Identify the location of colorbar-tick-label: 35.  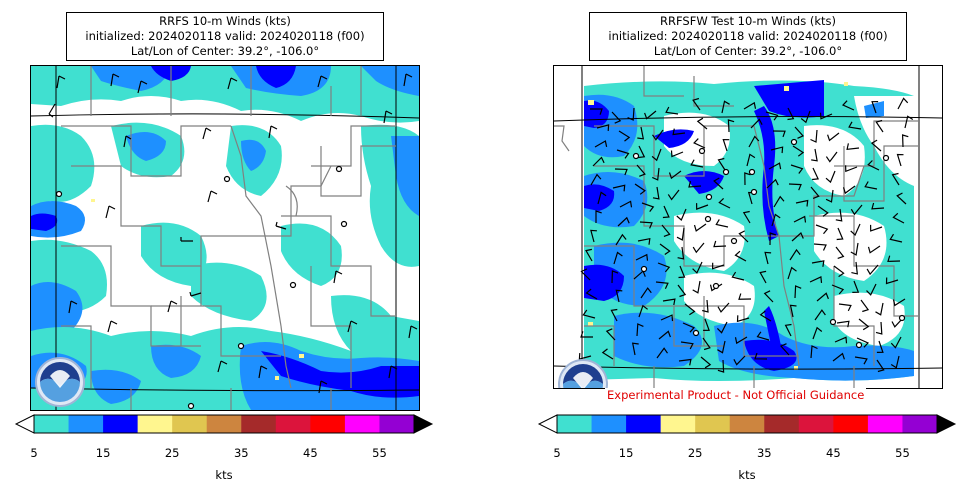
(764, 453).